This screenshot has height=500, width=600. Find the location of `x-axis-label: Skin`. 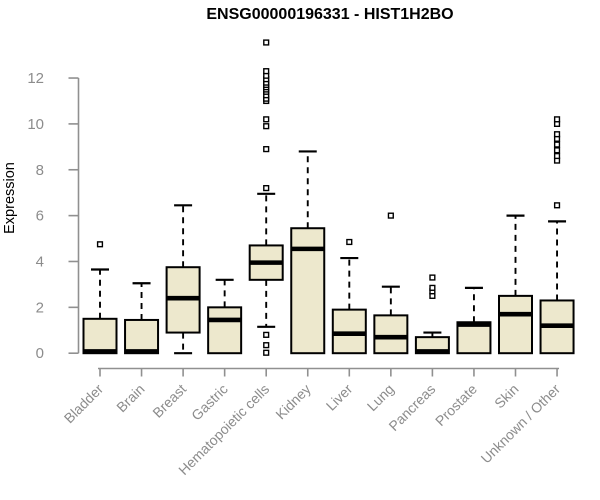

x-axis-label: Skin is located at coordinates (506, 396).